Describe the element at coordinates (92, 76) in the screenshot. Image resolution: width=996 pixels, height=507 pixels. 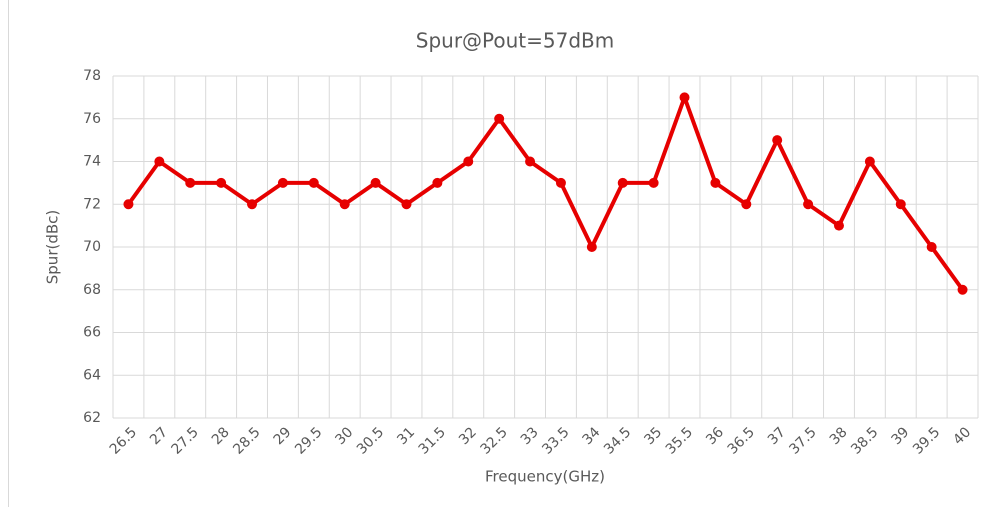
I see `y-tick-label: 78` at that location.